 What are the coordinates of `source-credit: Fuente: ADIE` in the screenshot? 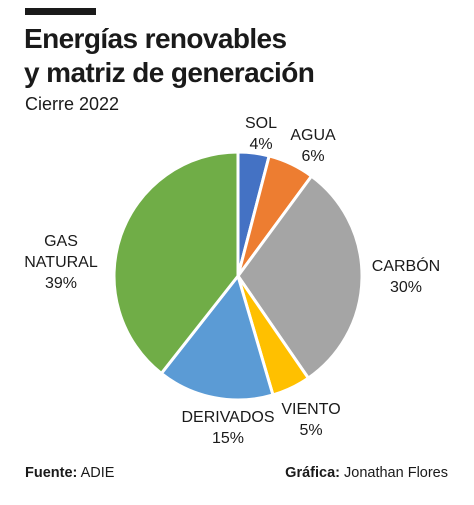 It's located at (69, 473).